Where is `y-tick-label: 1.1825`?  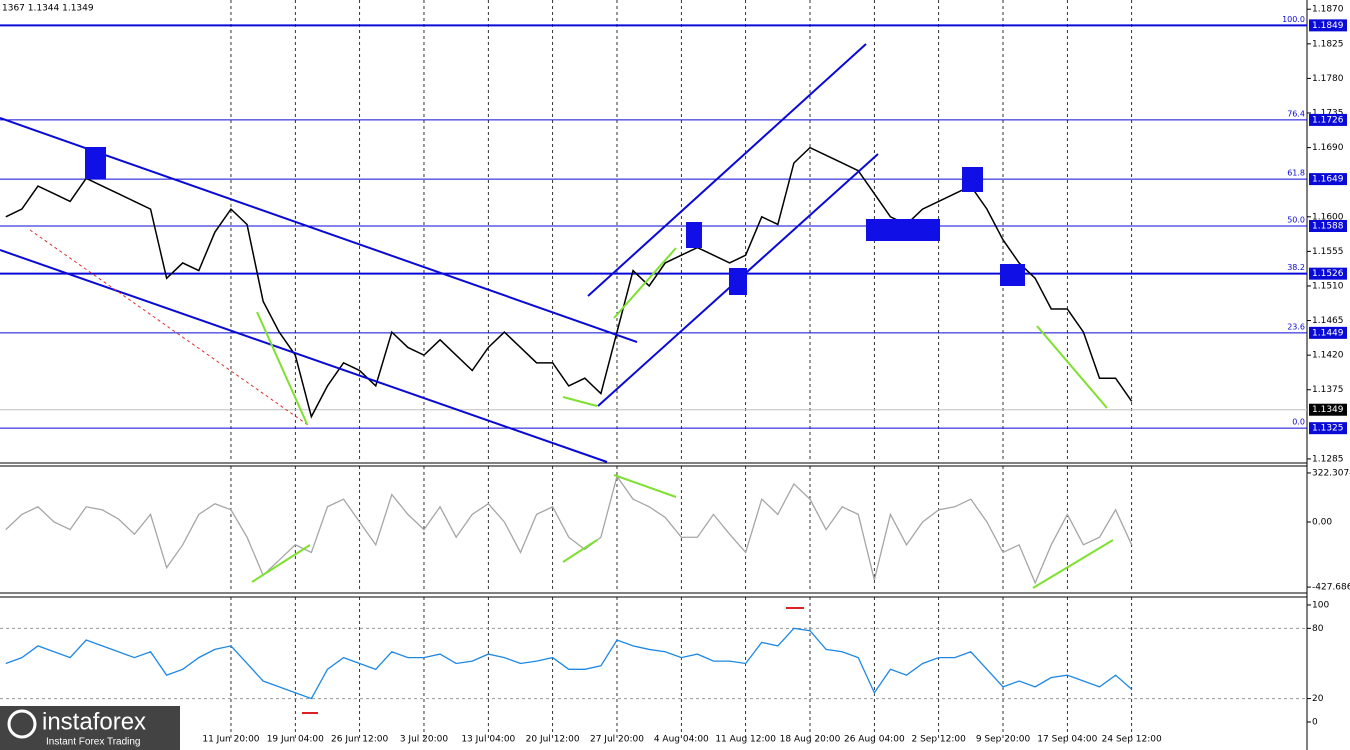
y-tick-label: 1.1825 is located at coordinates (1328, 44).